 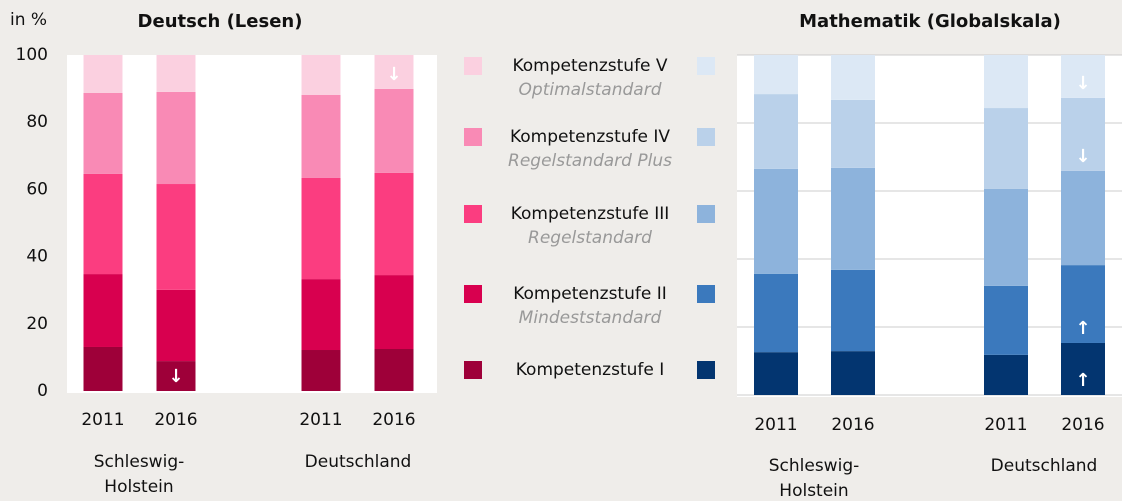 What do you see at coordinates (590, 238) in the screenshot?
I see `legend-sublabel: Regelstandard` at bounding box center [590, 238].